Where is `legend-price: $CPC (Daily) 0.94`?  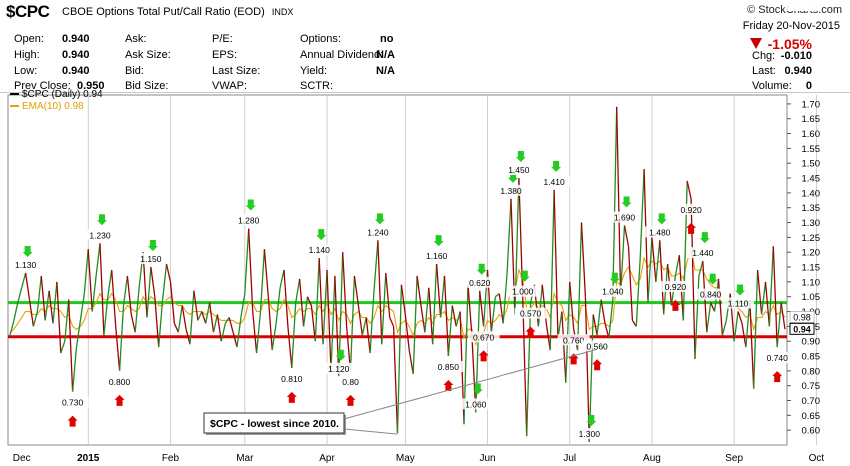 legend-price: $CPC (Daily) 0.94 is located at coordinates (56, 94).